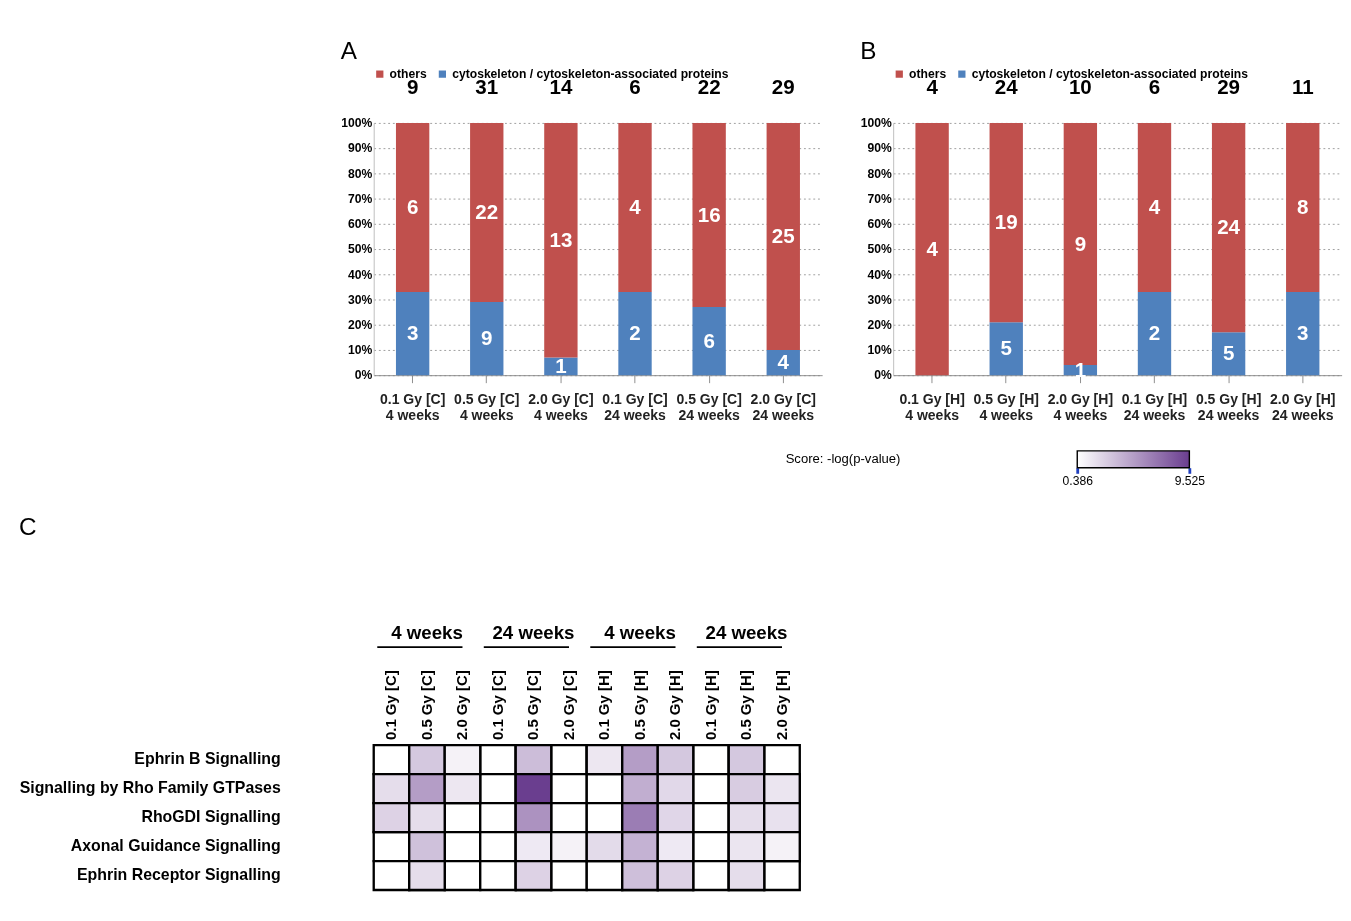  What do you see at coordinates (1190, 480) in the screenshot?
I see `color-bar-label: 9.525` at bounding box center [1190, 480].